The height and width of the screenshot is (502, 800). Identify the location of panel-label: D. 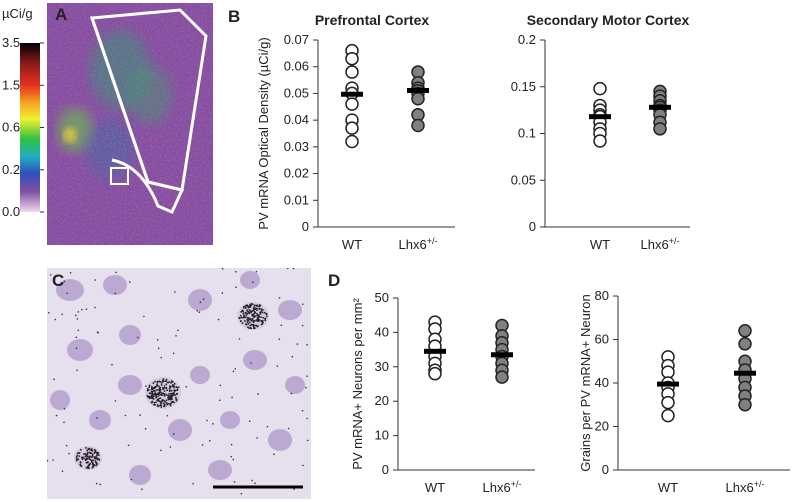
(334, 280).